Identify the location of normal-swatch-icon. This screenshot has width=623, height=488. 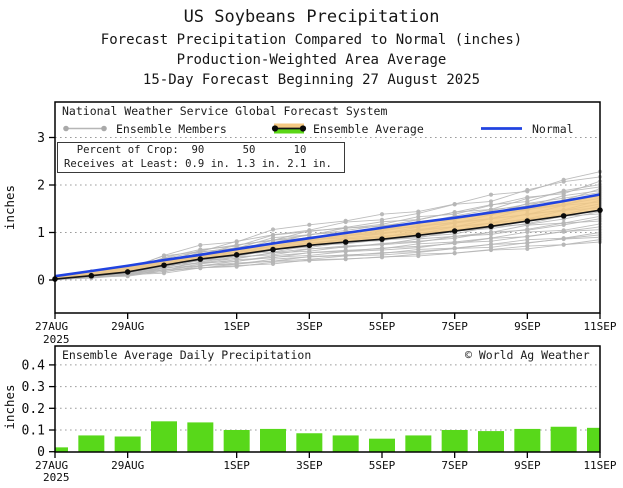
(501, 128).